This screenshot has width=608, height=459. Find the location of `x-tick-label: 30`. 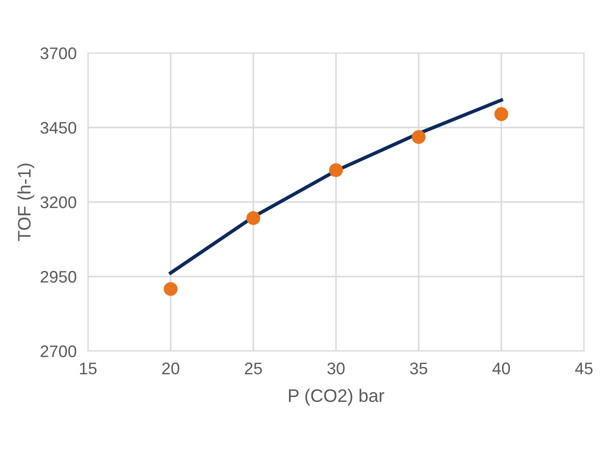

x-tick-label: 30 is located at coordinates (336, 368).